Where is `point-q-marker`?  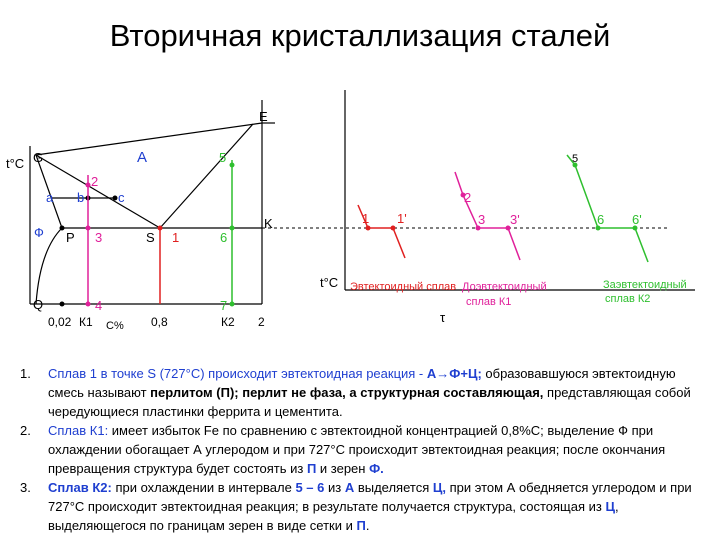 point-q-marker is located at coordinates (62, 304).